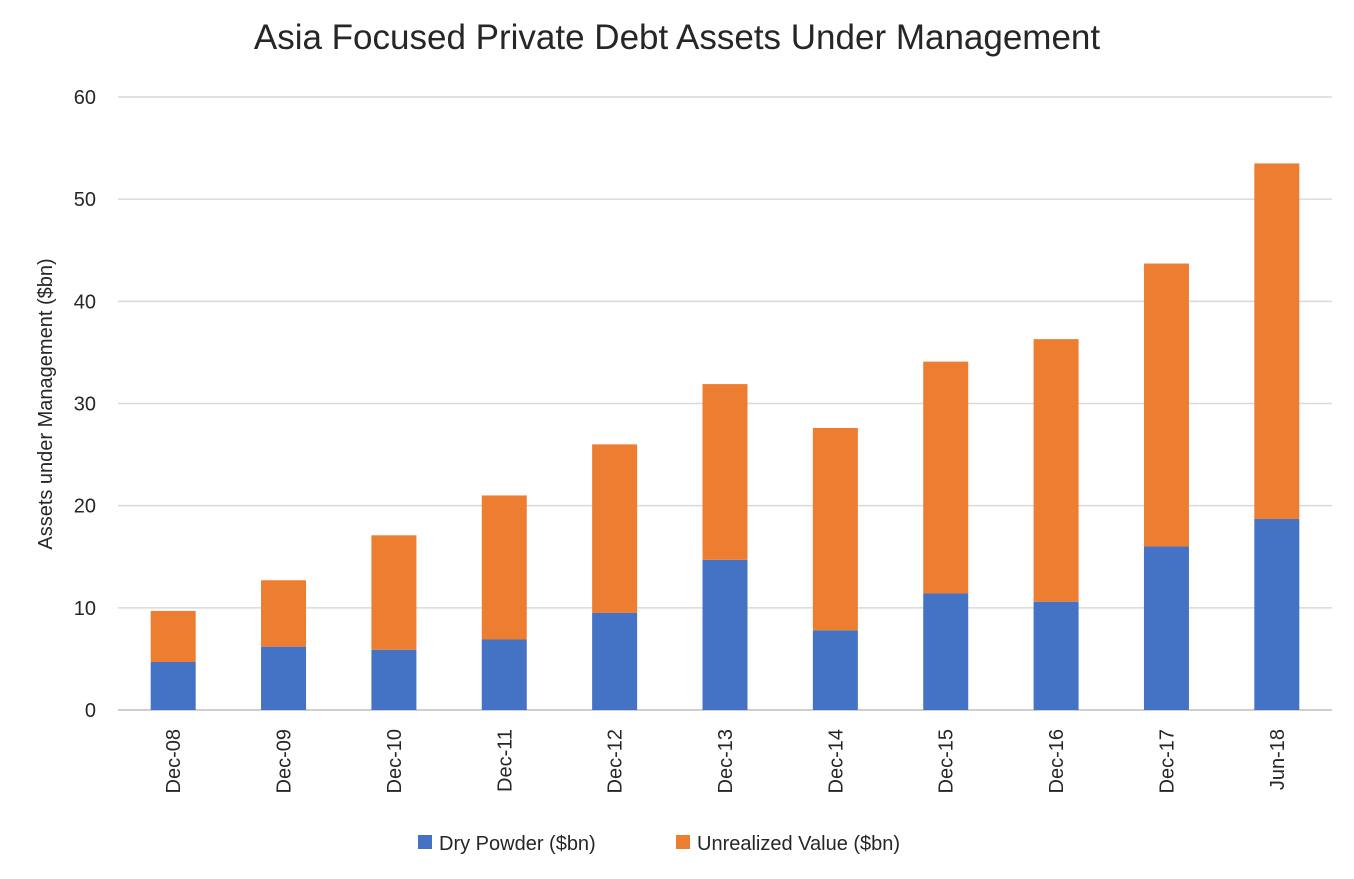  Describe the element at coordinates (85, 200) in the screenshot. I see `y-tick-label: 50` at that location.